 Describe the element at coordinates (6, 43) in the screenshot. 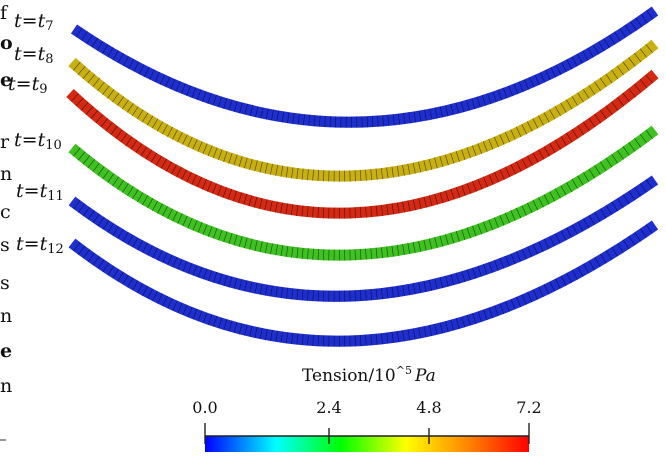

I see `edge-char: o` at that location.